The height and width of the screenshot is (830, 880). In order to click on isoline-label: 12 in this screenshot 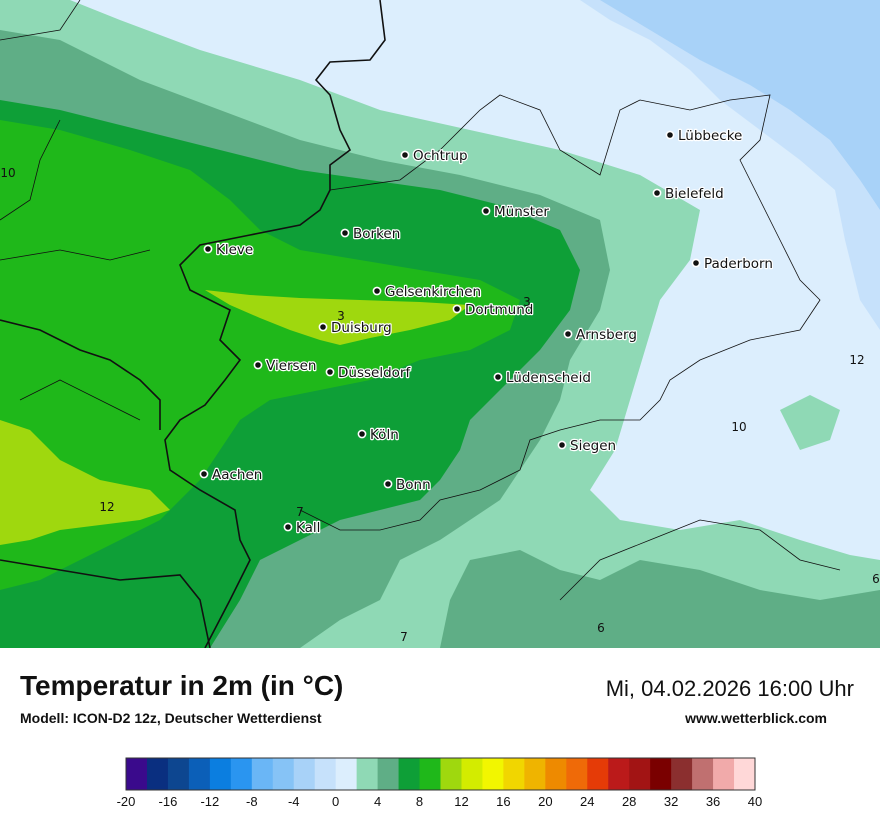, I will do `click(856, 360)`.